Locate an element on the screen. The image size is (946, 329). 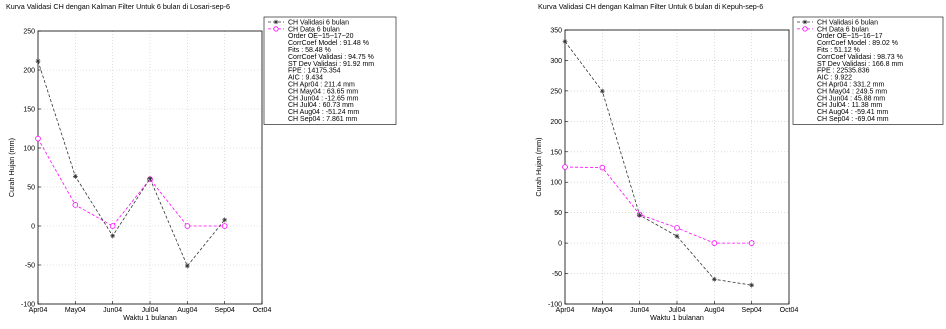
legend-stat-line: CH May04 : 249.5 mm is located at coordinates (852, 91).